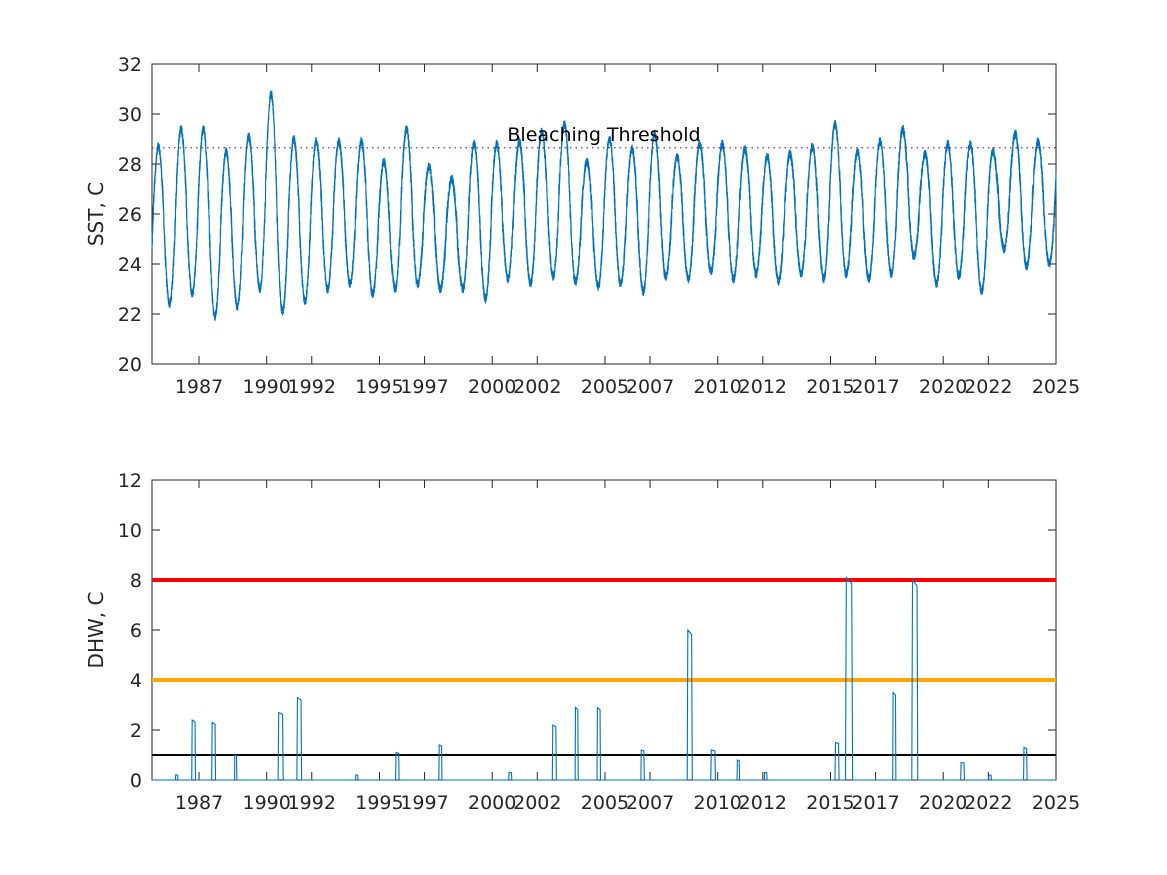  I want to click on y-tick-label: 12, so click(130, 481).